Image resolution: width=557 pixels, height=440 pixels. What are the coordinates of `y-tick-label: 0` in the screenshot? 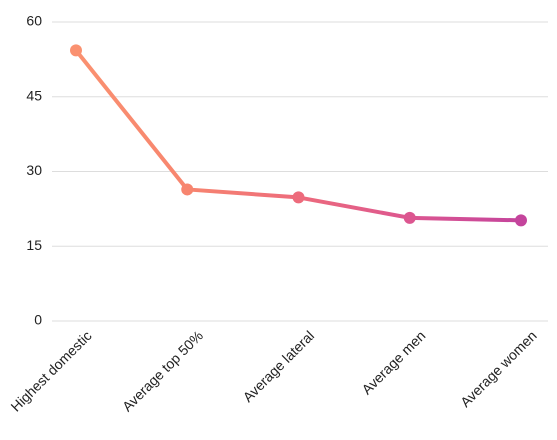 It's located at (38, 320).